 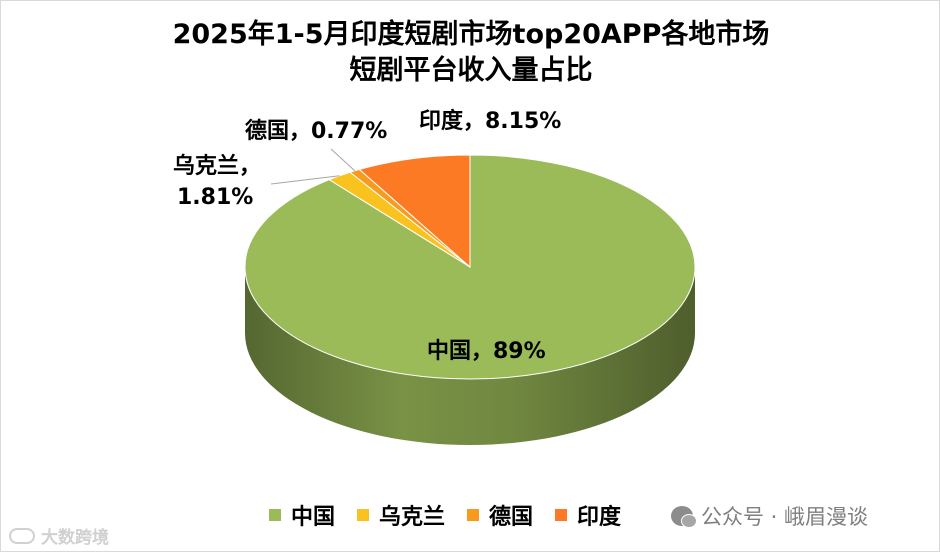 I want to click on chart-title-line-1: 2025年1-5月印度短剧市场top20APP各地市场, so click(x=471, y=34).